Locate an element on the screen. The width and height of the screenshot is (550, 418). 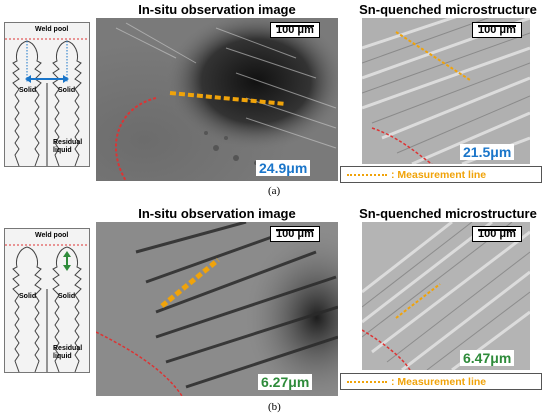
solid-label-b-left: Solid is located at coordinates (28, 296).